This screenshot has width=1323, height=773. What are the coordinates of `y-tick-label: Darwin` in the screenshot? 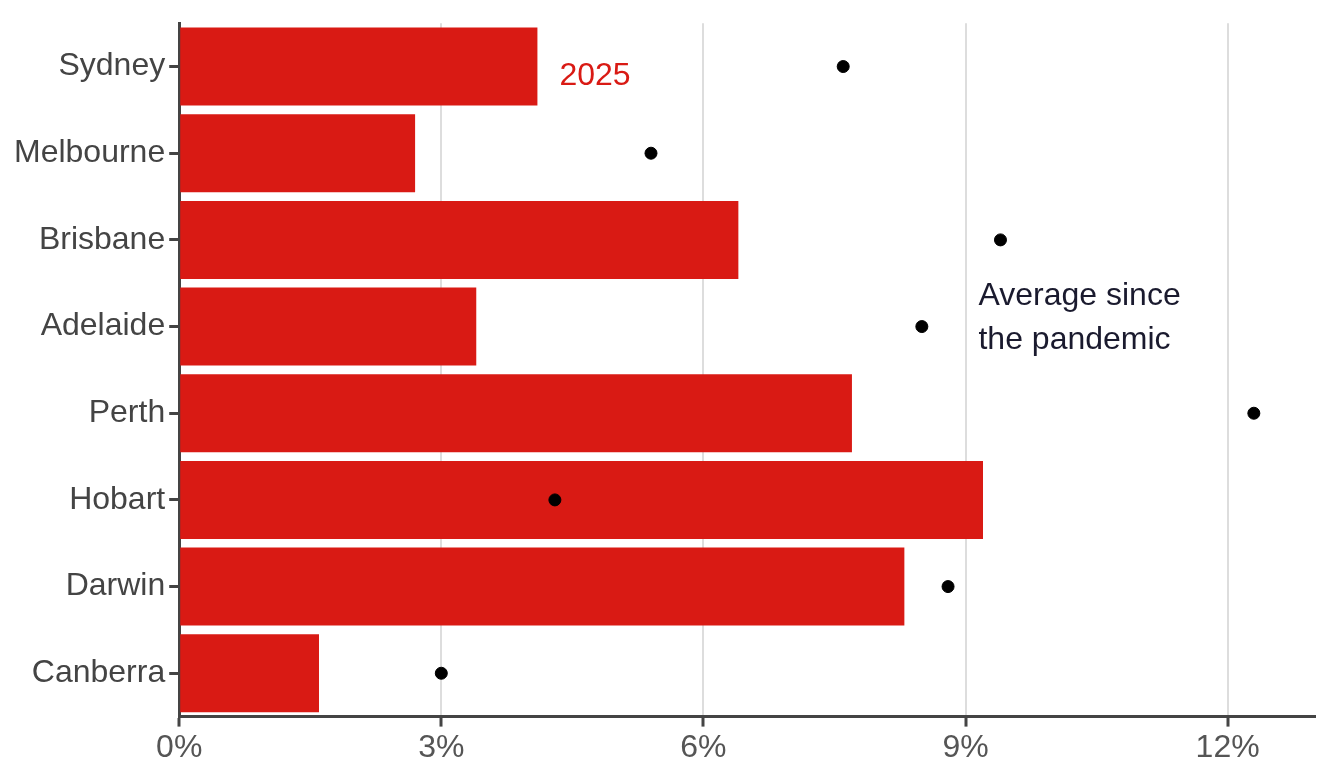 It's located at (115, 584).